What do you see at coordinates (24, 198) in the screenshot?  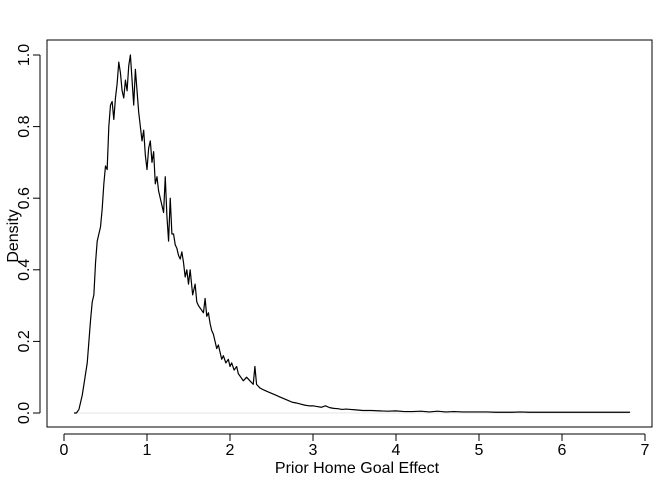 I see `y-tick-label: 0.6` at bounding box center [24, 198].